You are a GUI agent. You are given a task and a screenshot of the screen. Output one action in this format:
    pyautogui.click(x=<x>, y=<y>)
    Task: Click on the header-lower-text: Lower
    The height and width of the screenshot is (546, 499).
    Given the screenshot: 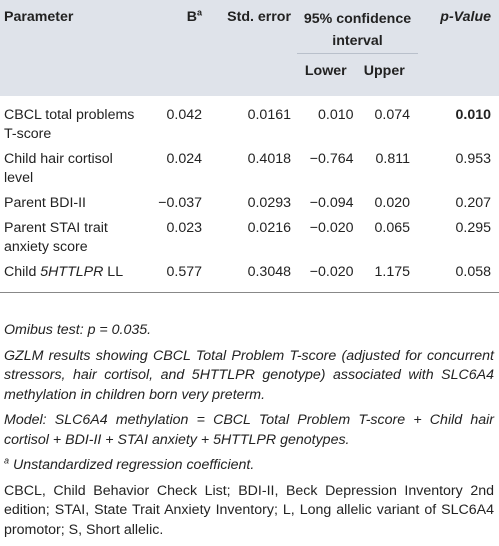 What is the action you would take?
    pyautogui.click(x=325, y=71)
    